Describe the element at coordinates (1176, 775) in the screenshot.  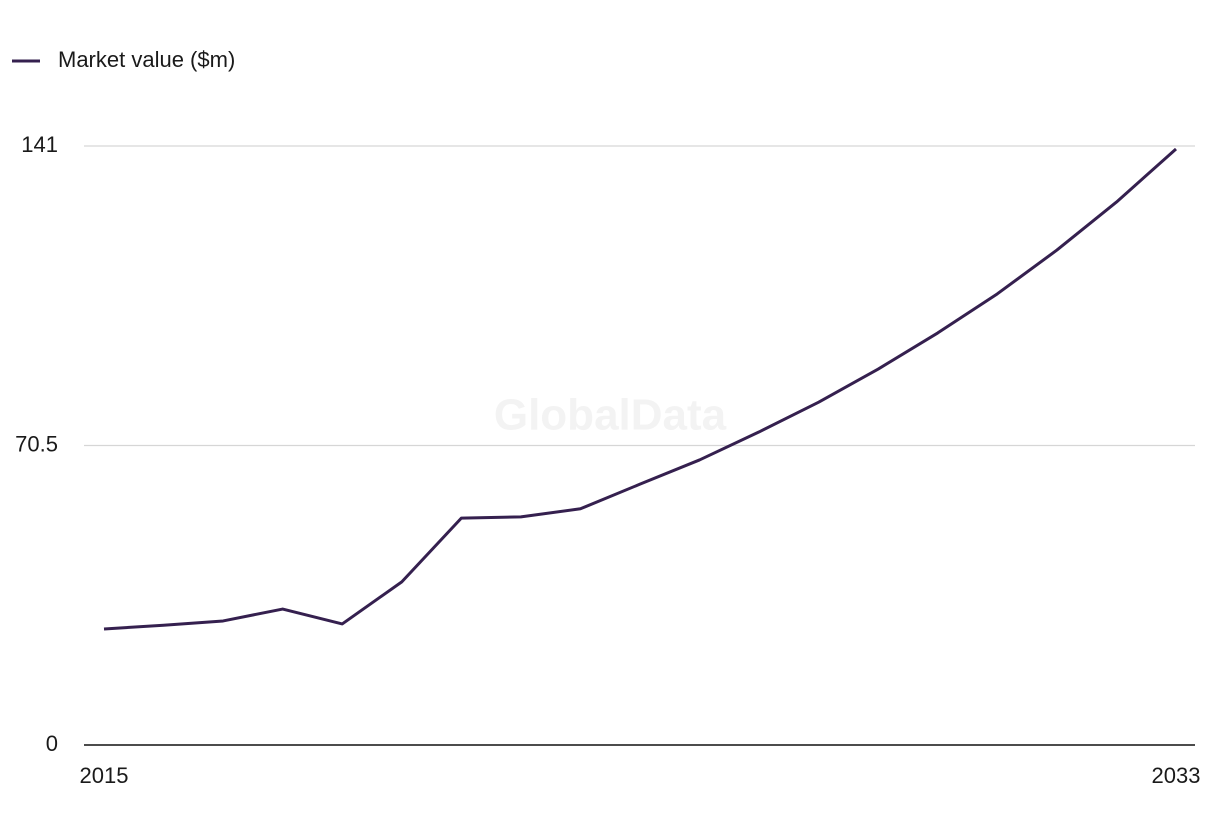
I see `x-tick-label: 2033` at that location.